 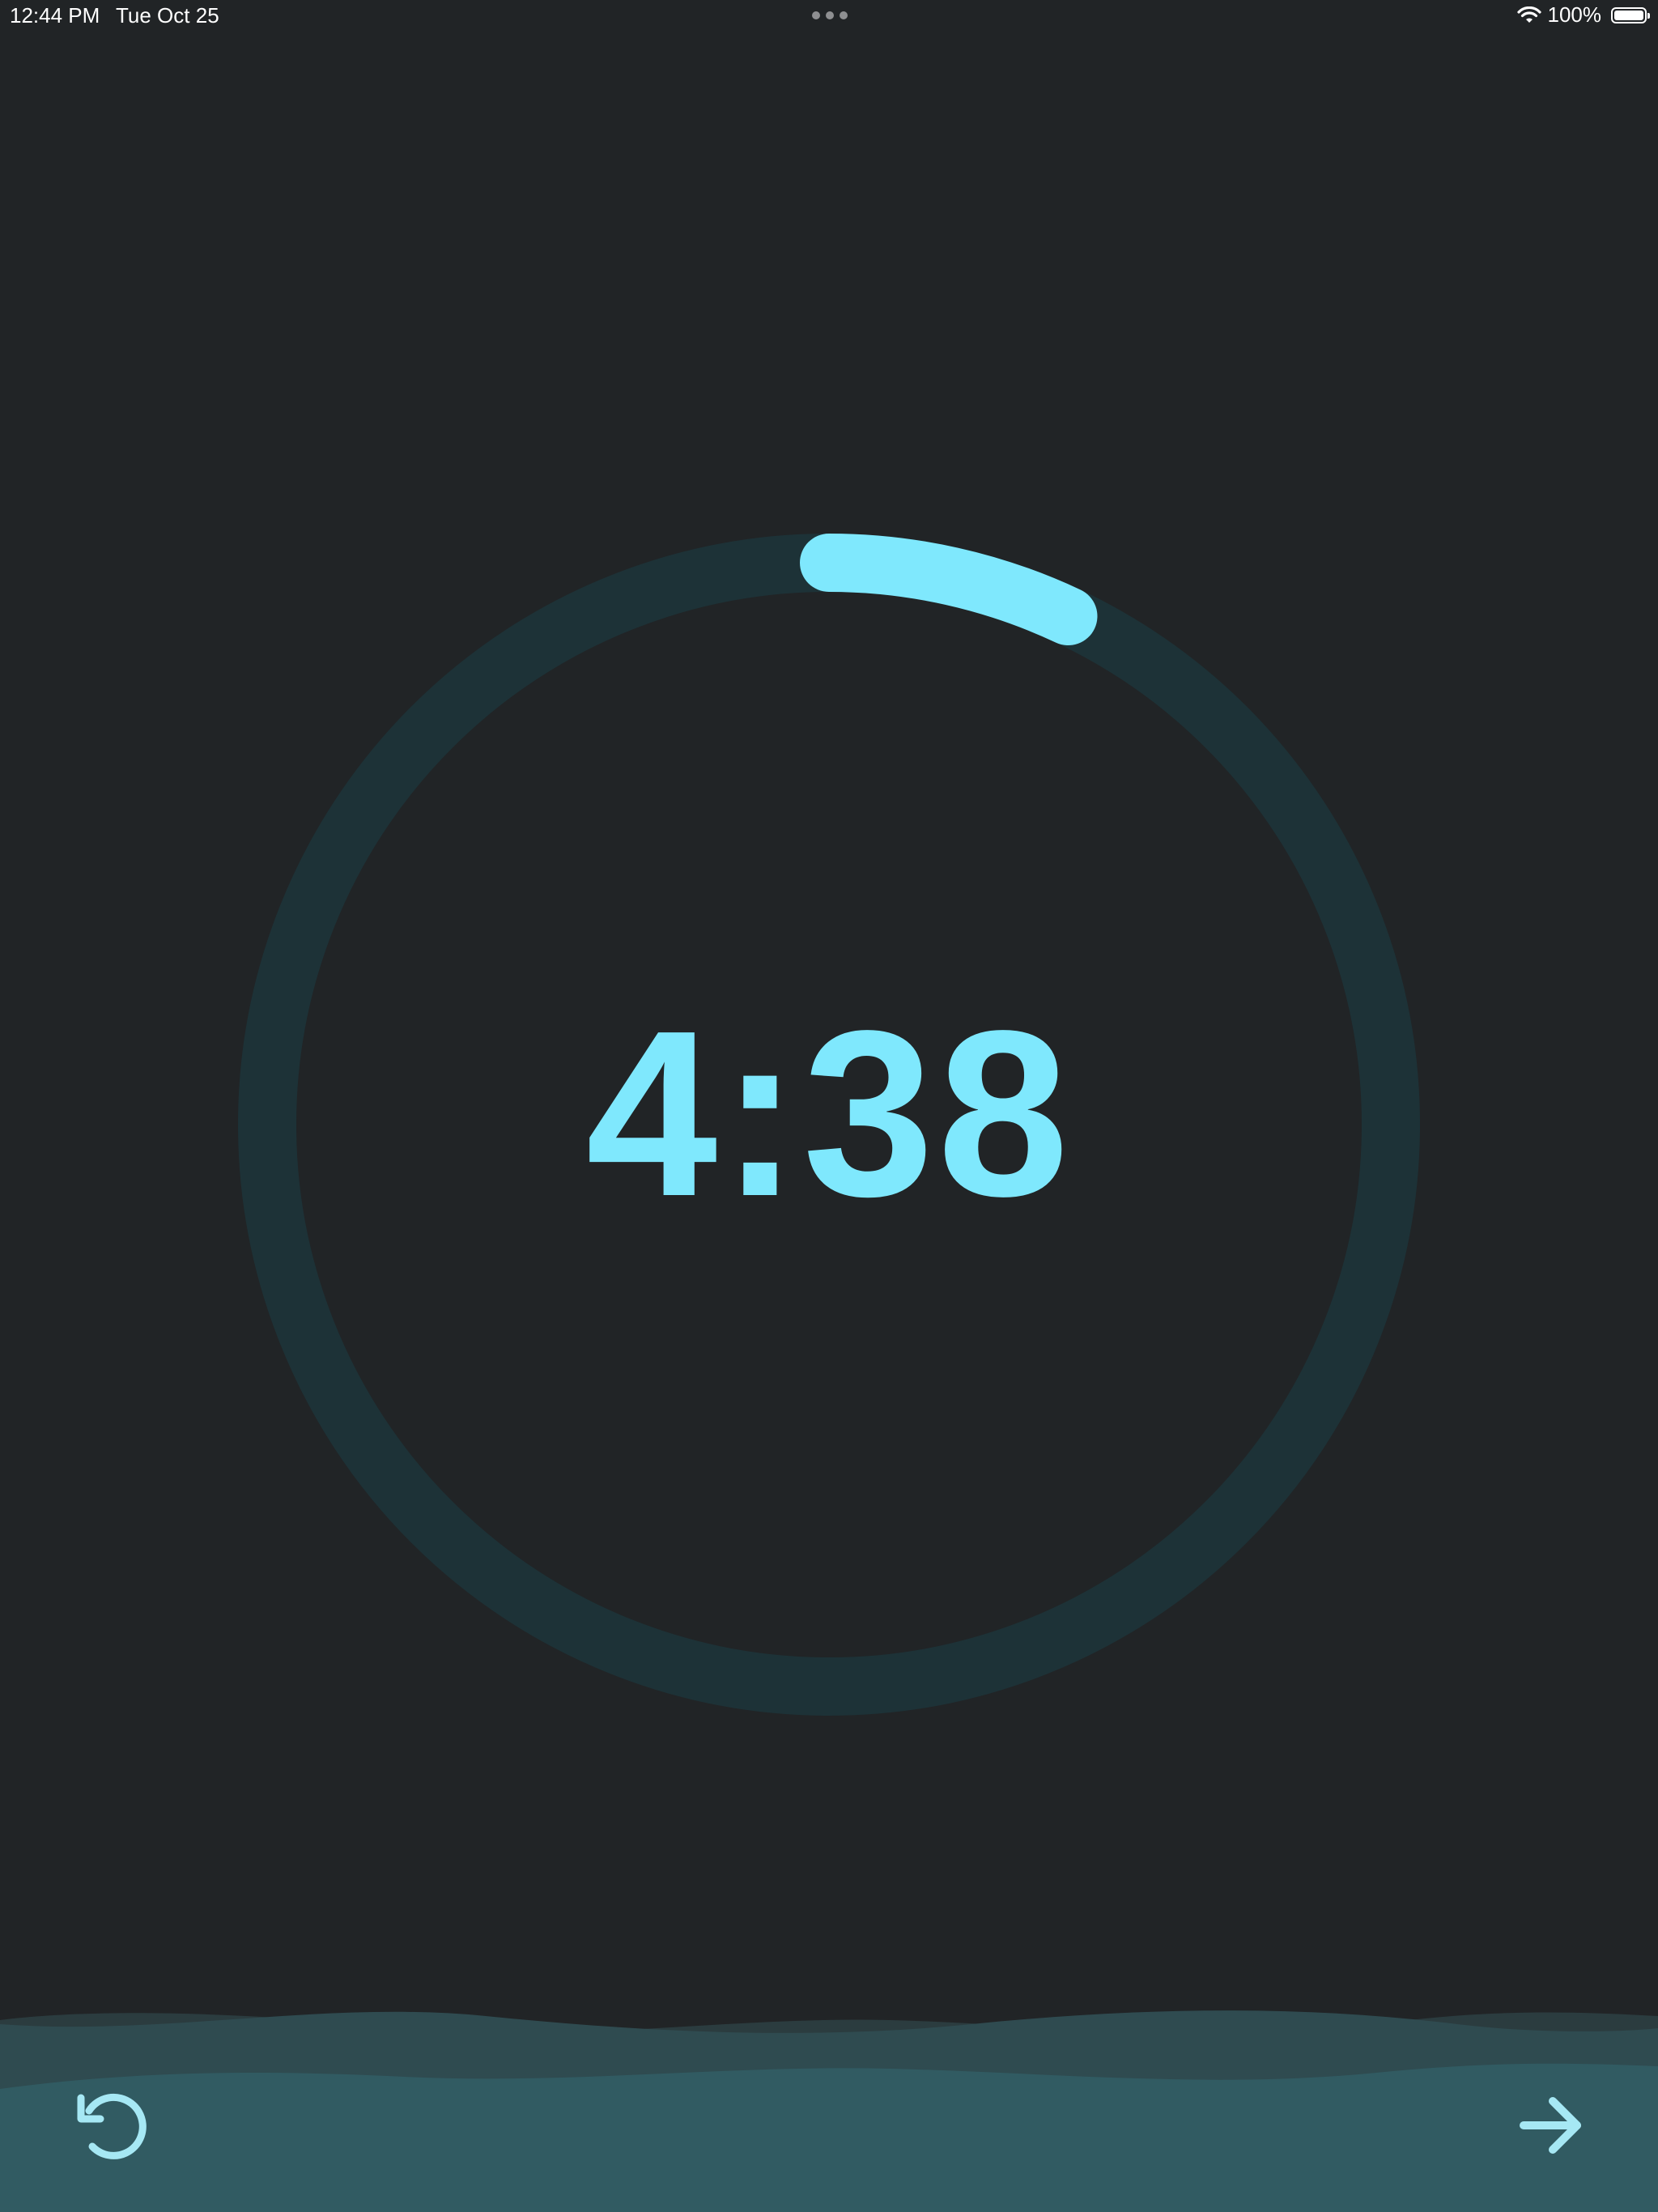 I want to click on timer-display: 4:38, so click(x=829, y=1113).